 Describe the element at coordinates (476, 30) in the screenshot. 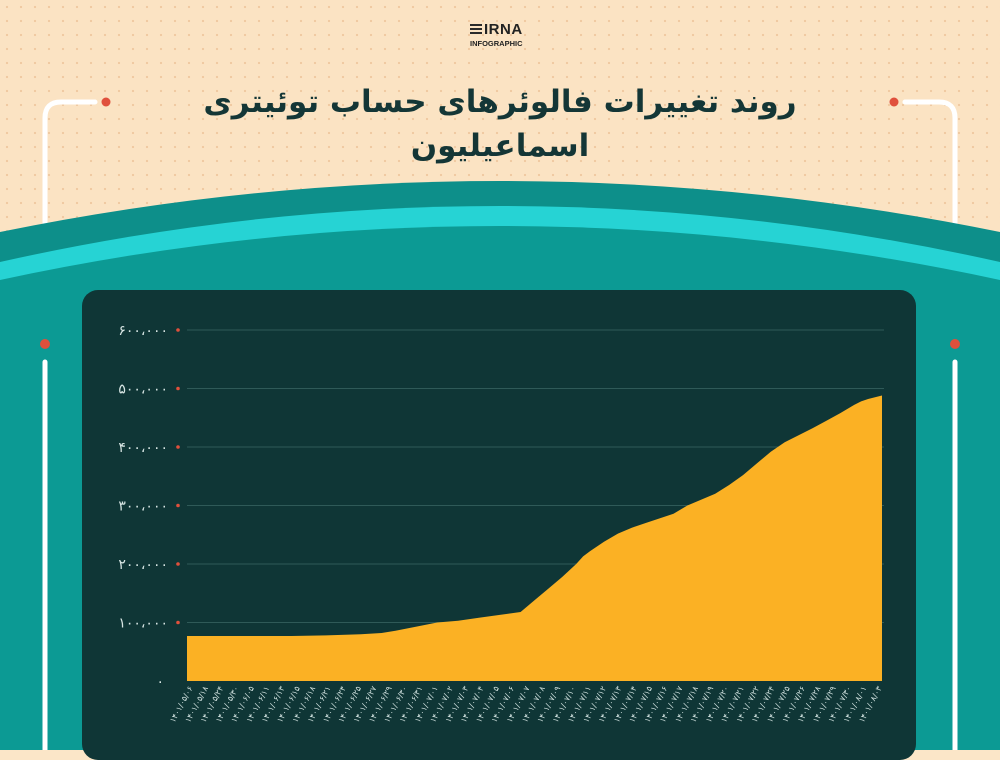

I see `irna-logo-mark-icon` at that location.